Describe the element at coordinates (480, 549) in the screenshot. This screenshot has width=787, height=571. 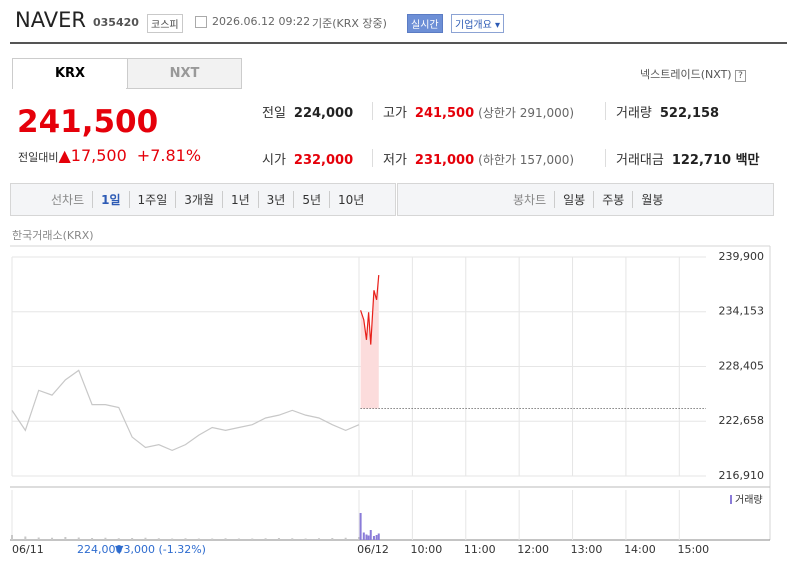
I see `x-tick-label: 11:00` at that location.